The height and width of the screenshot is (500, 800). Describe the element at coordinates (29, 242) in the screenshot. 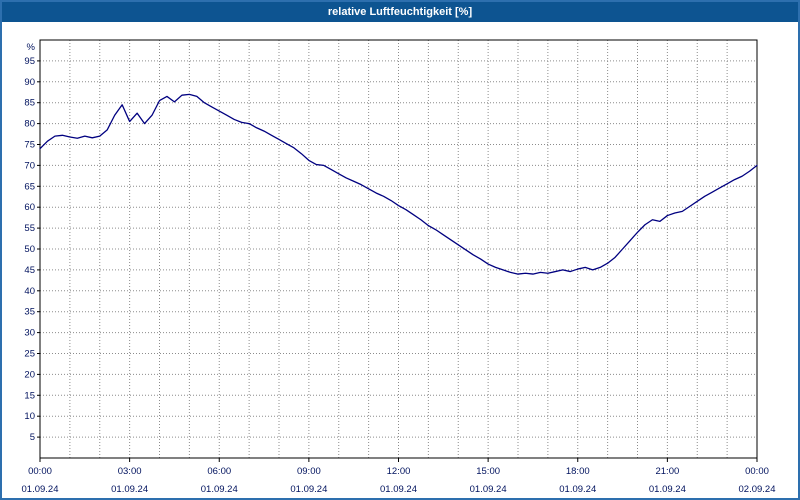

I see `y-axis-labels: 5 10 15 20 25 30 35 40 45 50 55 60 65 70 75 80 85 90 95%` at that location.